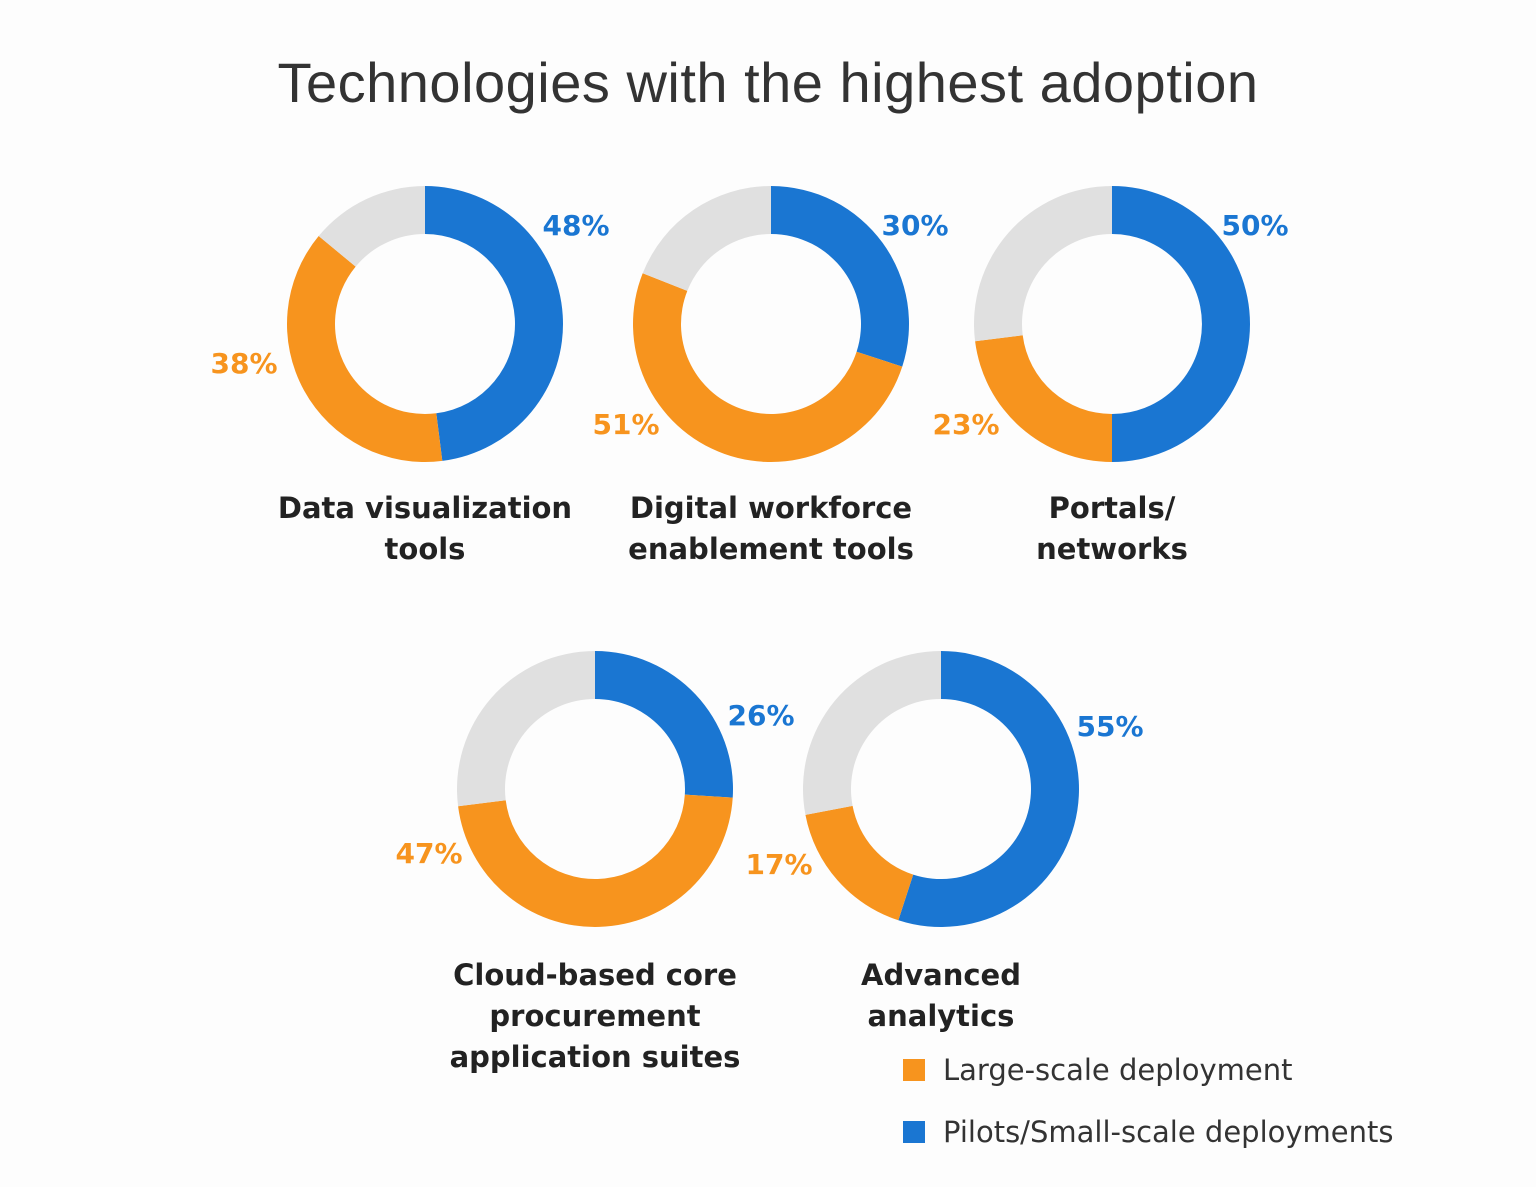  Describe the element at coordinates (941, 1016) in the screenshot. I see `category-label-line: analytics` at that location.